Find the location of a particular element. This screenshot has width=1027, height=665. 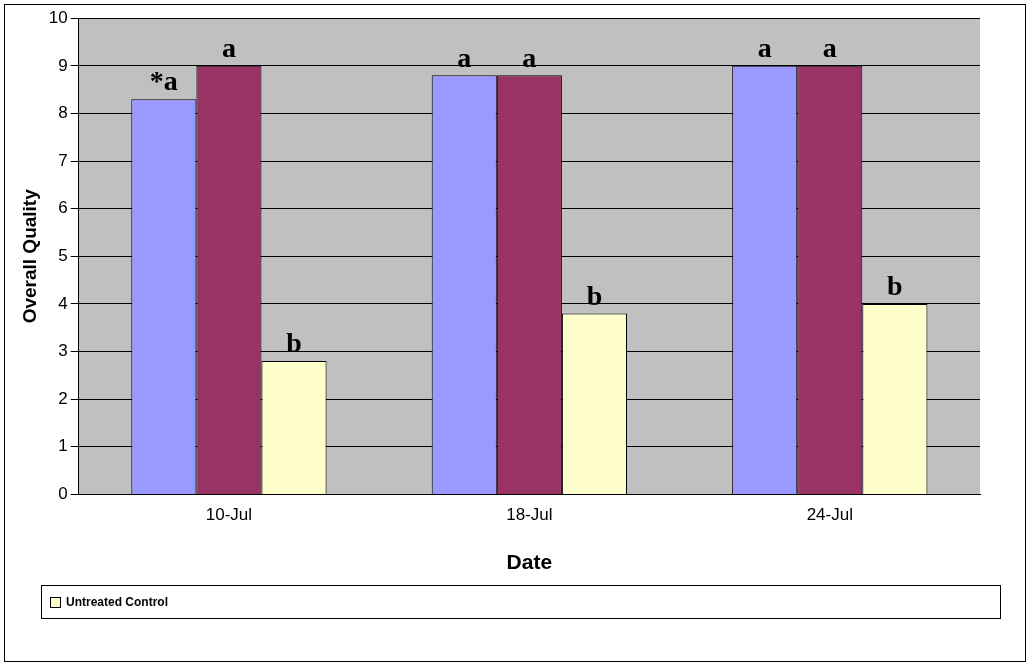

annotation: *a is located at coordinates (163, 81).